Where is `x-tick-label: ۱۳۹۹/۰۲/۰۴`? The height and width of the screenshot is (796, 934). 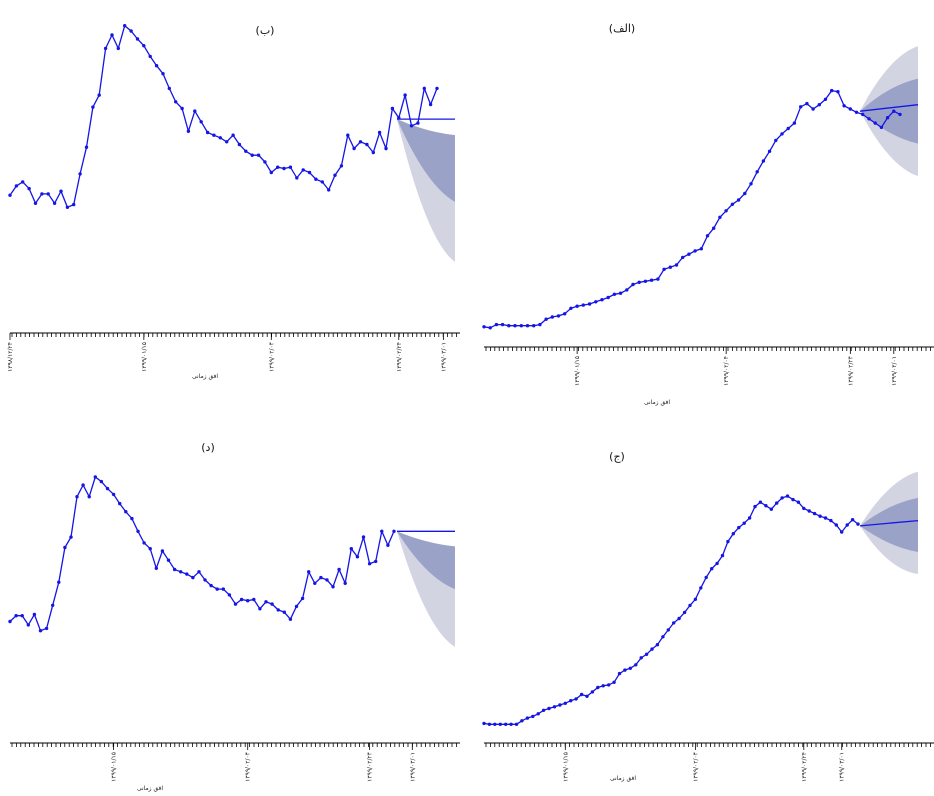
x-tick-label: ۱۳۹۹/۰۲/۰۴ is located at coordinates (271, 357).